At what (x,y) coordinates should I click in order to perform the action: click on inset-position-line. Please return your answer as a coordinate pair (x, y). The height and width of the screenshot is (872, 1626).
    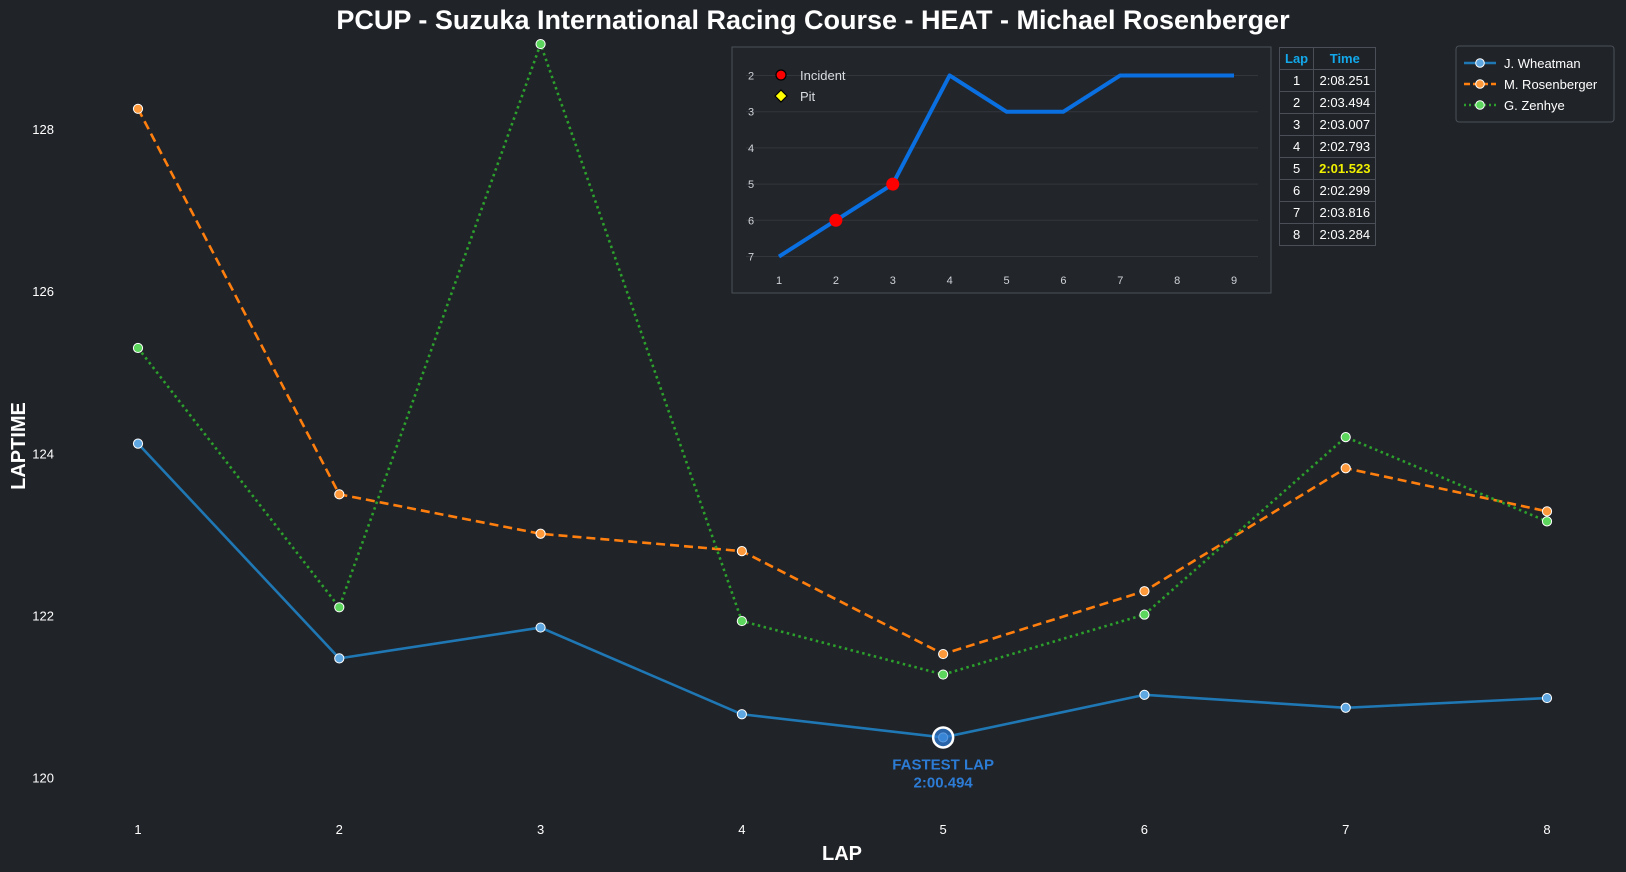
    Looking at the image, I should click on (1005, 166).